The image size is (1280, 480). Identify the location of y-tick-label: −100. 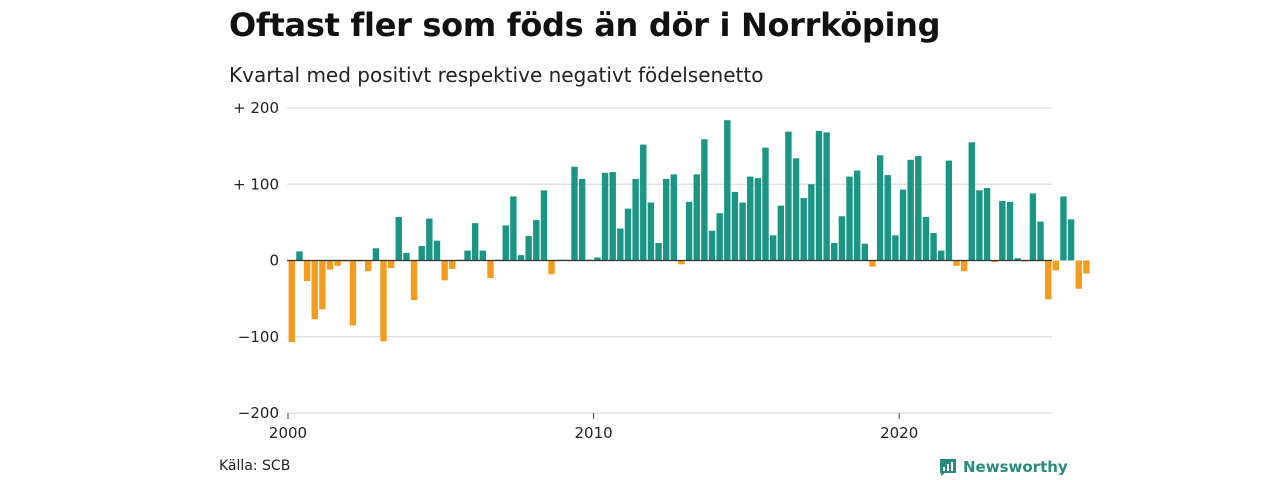
(258, 337).